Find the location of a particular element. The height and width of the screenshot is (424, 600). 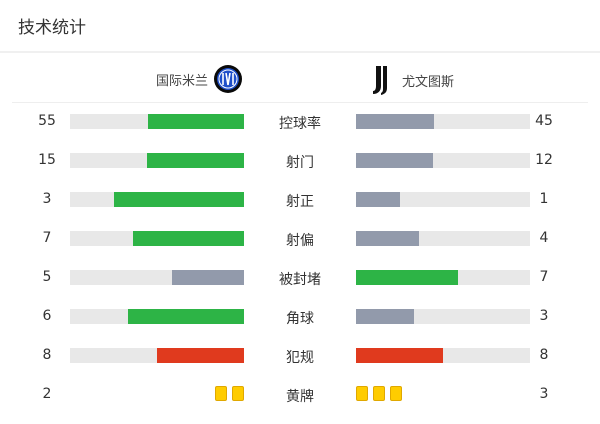

stat-row: 7 射偏 4 is located at coordinates (300, 239).